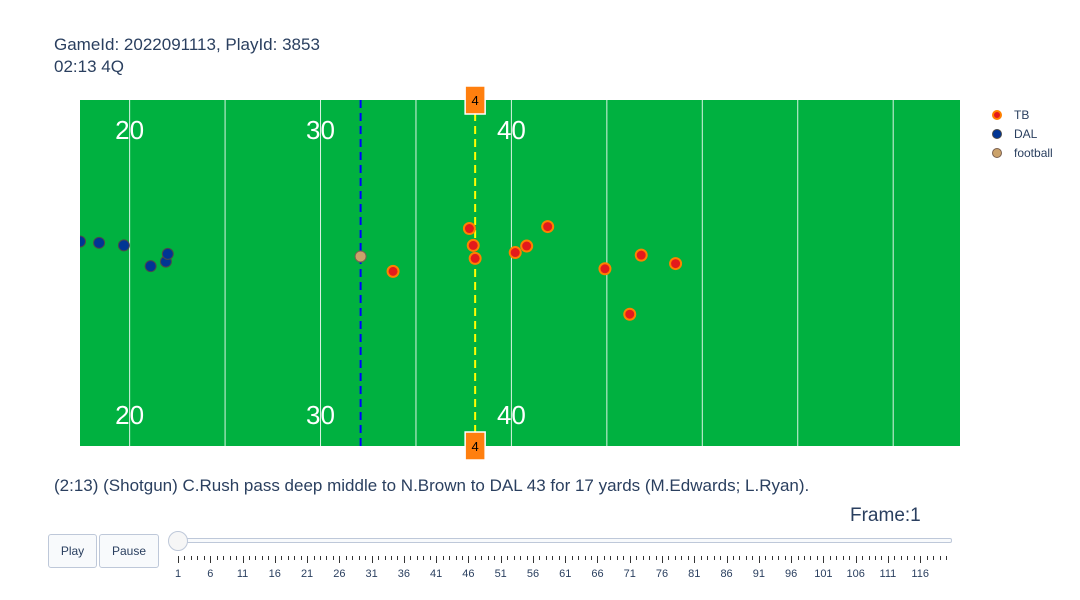 Image resolution: width=1080 pixels, height=600 pixels. I want to click on slider-tick-label: 96, so click(791, 574).